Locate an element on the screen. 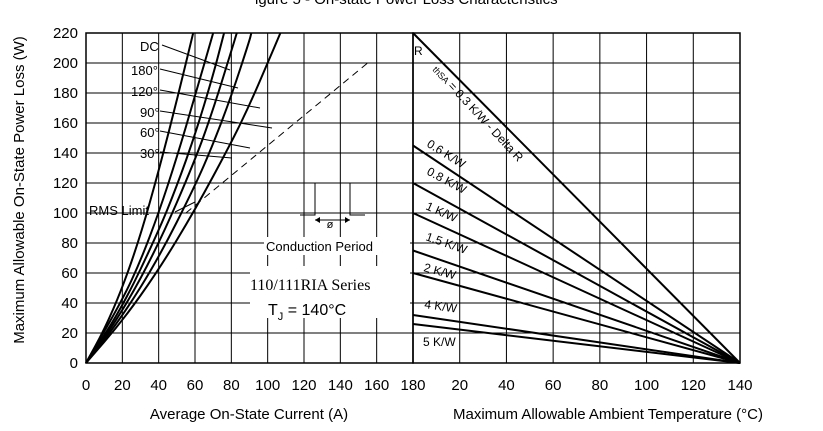  conduction-pulse-shape is located at coordinates (332, 199).